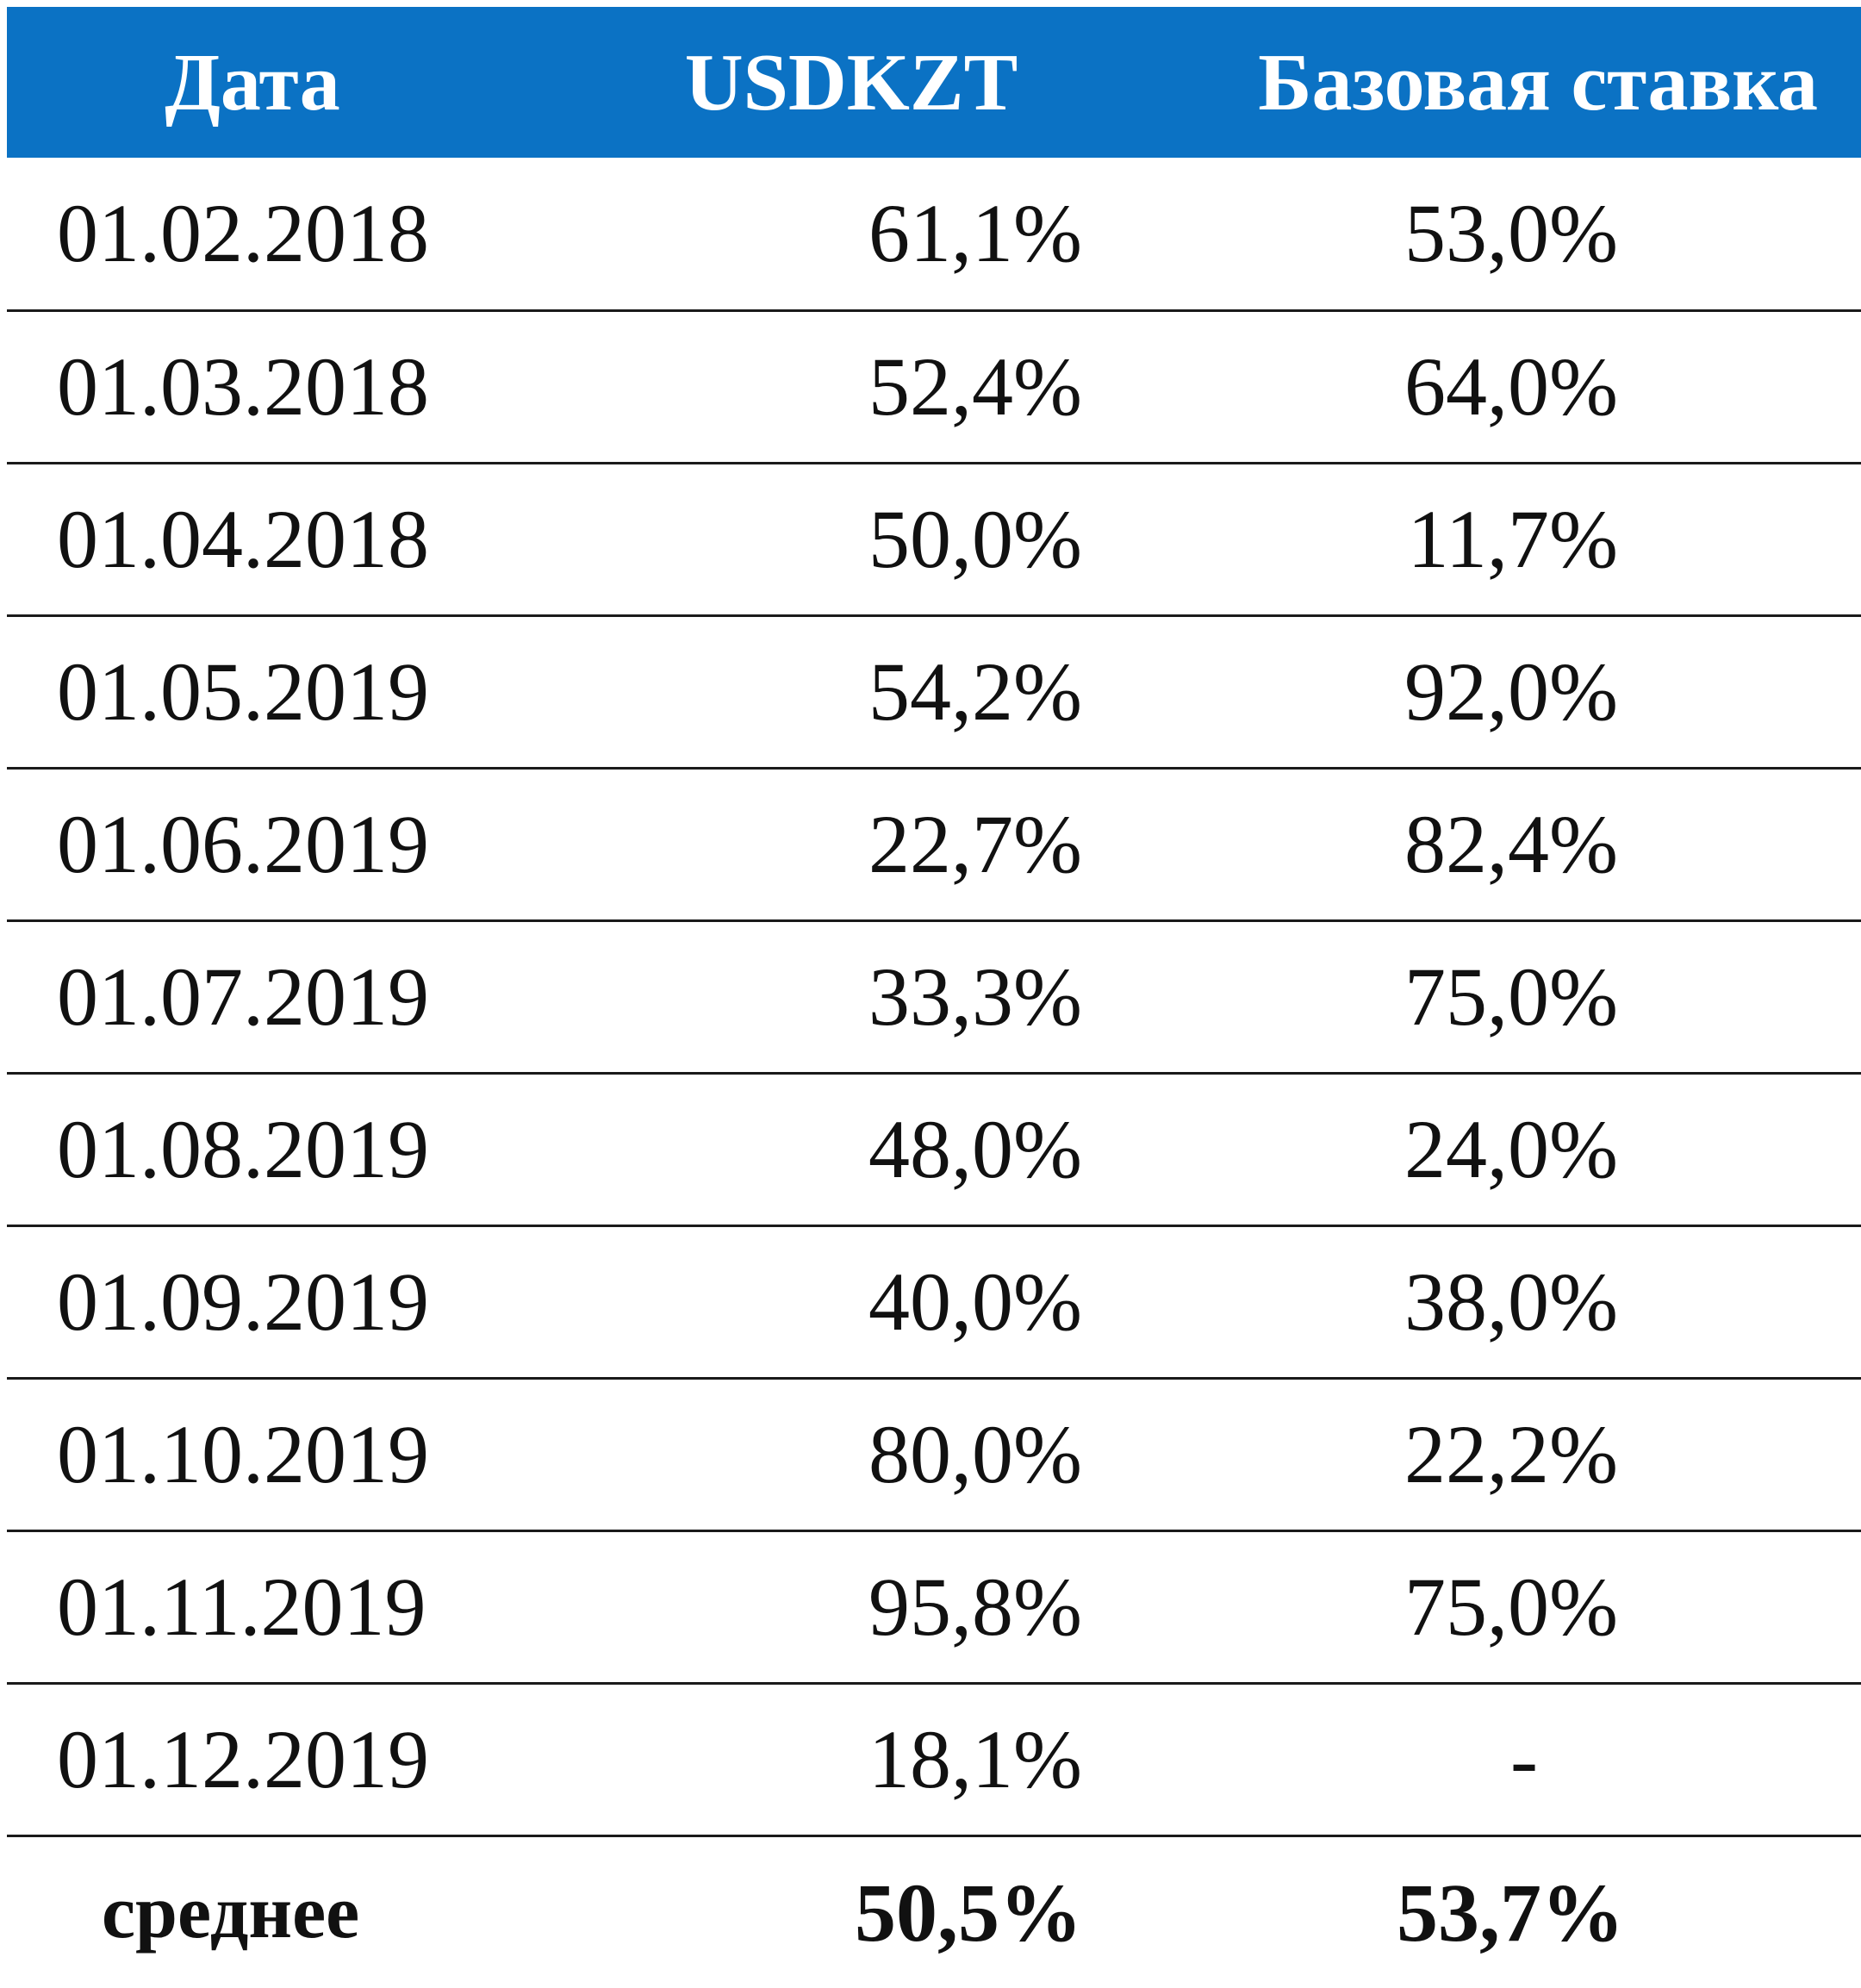  Describe the element at coordinates (282, 997) in the screenshot. I see `cell-date: 01.07.2019` at that location.